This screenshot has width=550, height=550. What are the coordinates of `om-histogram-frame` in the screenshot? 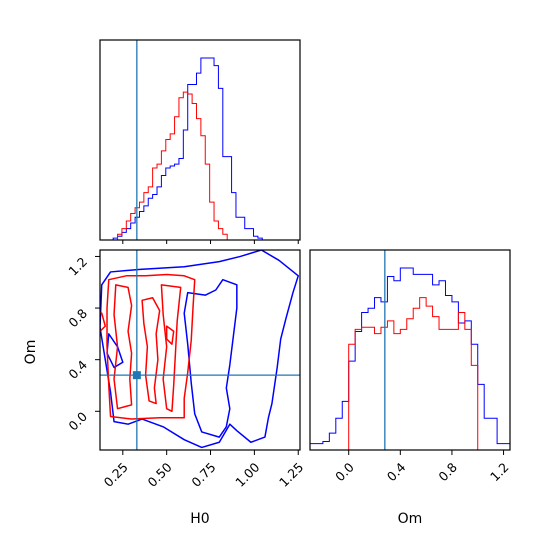 It's located at (410, 350).